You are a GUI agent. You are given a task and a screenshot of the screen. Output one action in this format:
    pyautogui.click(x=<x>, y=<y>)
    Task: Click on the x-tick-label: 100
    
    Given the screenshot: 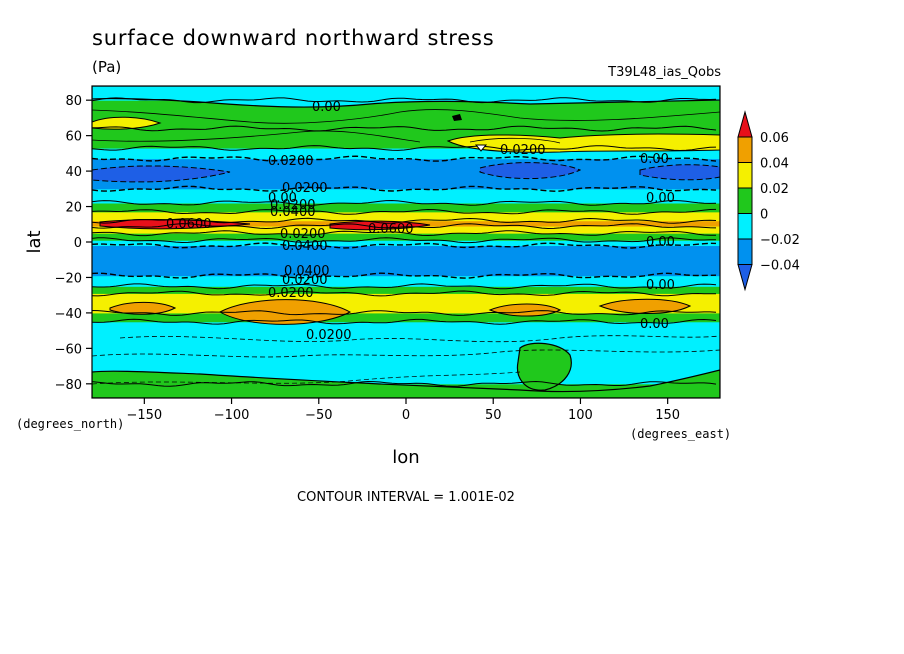 What is the action you would take?
    pyautogui.click(x=580, y=415)
    